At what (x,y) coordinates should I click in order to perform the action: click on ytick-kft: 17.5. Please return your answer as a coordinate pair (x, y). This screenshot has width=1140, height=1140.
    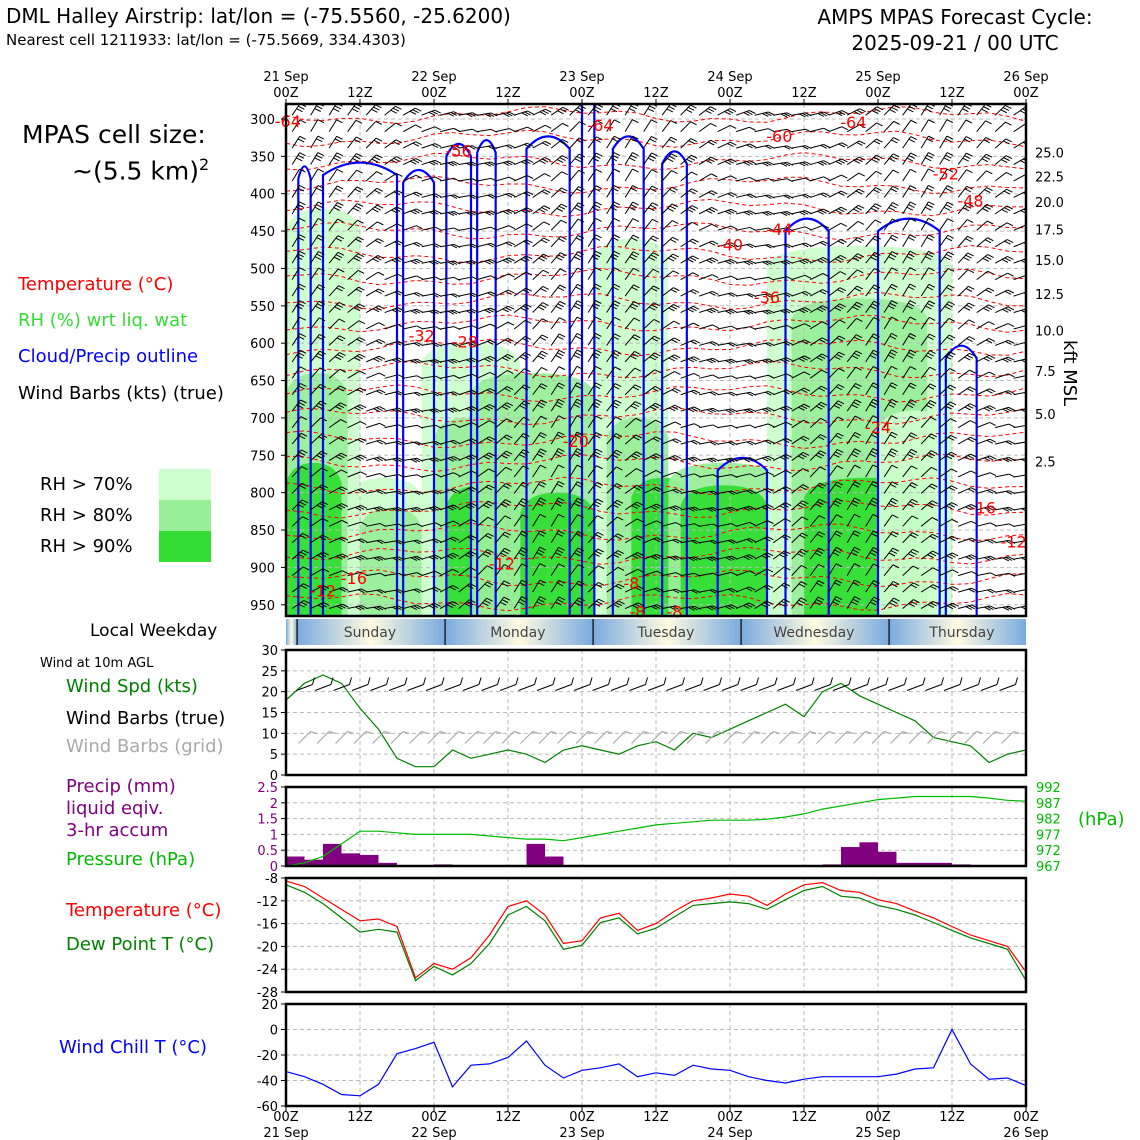
    Looking at the image, I should click on (1049, 231).